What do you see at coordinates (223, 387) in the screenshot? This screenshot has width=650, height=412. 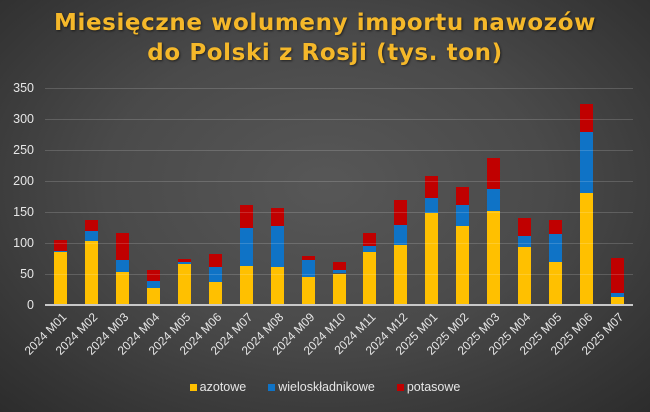 I see `legend-label: azotowe` at bounding box center [223, 387].